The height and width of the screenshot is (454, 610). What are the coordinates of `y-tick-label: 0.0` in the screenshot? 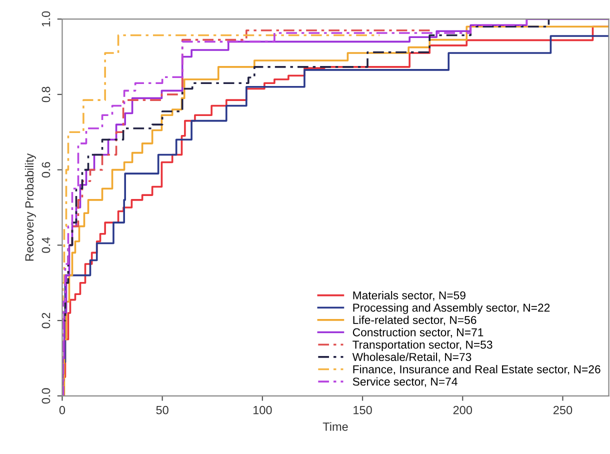 It's located at (46, 396).